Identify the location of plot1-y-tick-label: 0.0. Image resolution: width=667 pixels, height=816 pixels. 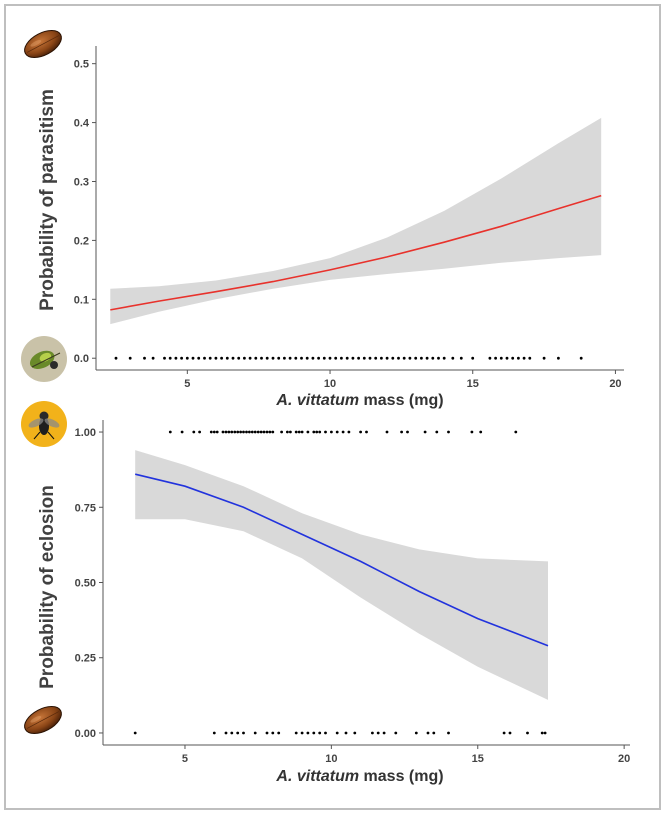
(81, 359).